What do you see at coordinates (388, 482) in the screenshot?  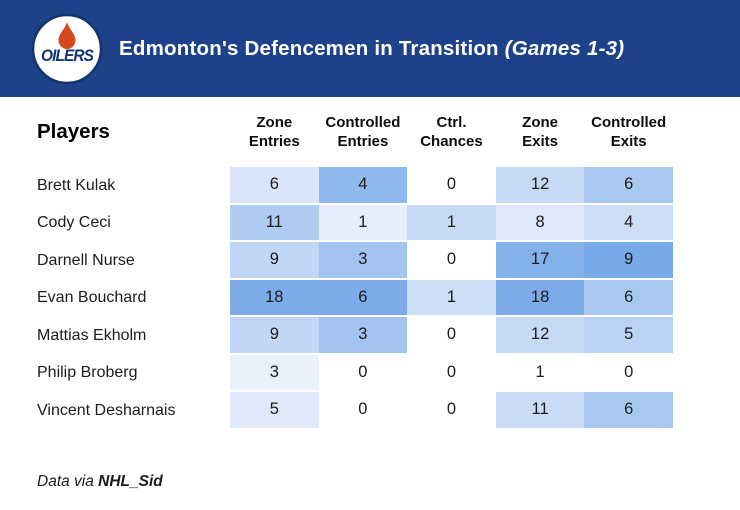 I see `data-credit: Data via NHL_Sid` at bounding box center [388, 482].